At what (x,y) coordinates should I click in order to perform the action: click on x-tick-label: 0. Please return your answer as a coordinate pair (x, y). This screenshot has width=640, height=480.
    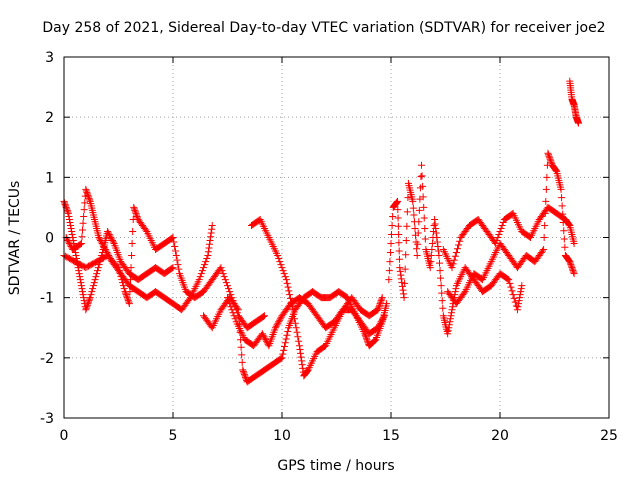
    Looking at the image, I should click on (64, 436).